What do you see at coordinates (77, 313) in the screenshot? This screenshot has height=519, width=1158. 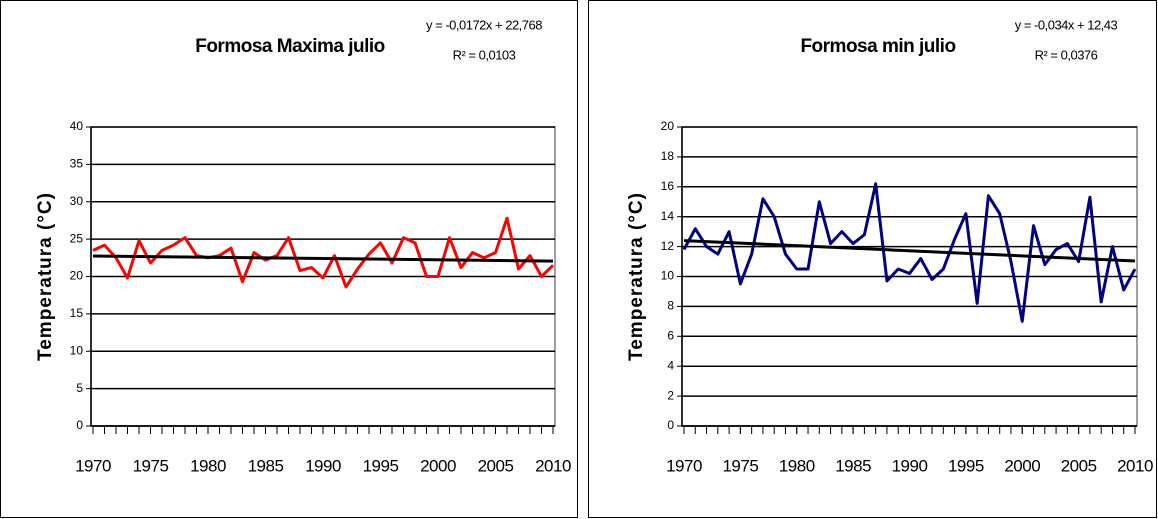 I see `y-tick-label: 15` at bounding box center [77, 313].